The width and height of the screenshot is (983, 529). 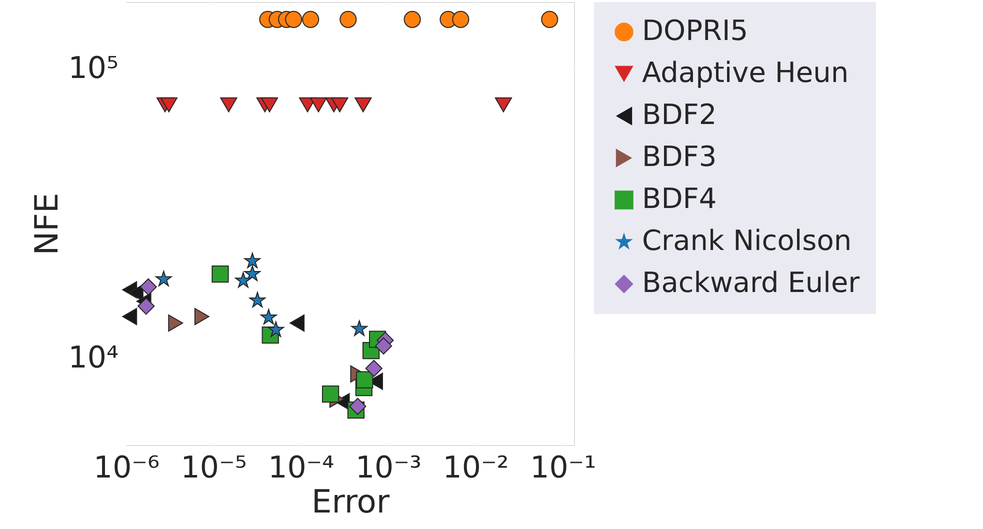 I want to click on legend-label: Backward Euler, so click(x=751, y=282).